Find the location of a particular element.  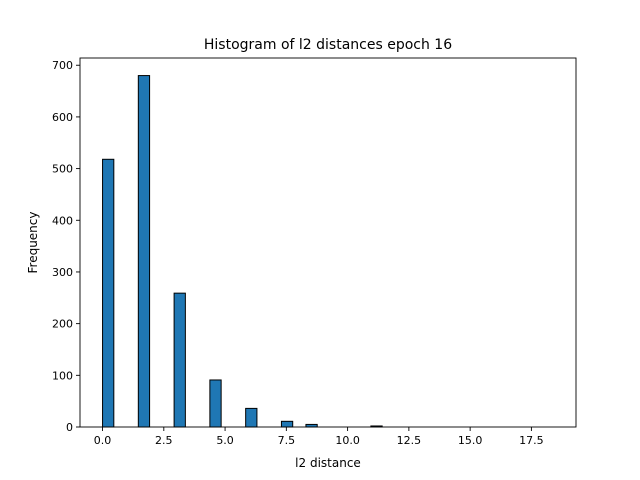

y-tick-label: 700 is located at coordinates (62, 65).